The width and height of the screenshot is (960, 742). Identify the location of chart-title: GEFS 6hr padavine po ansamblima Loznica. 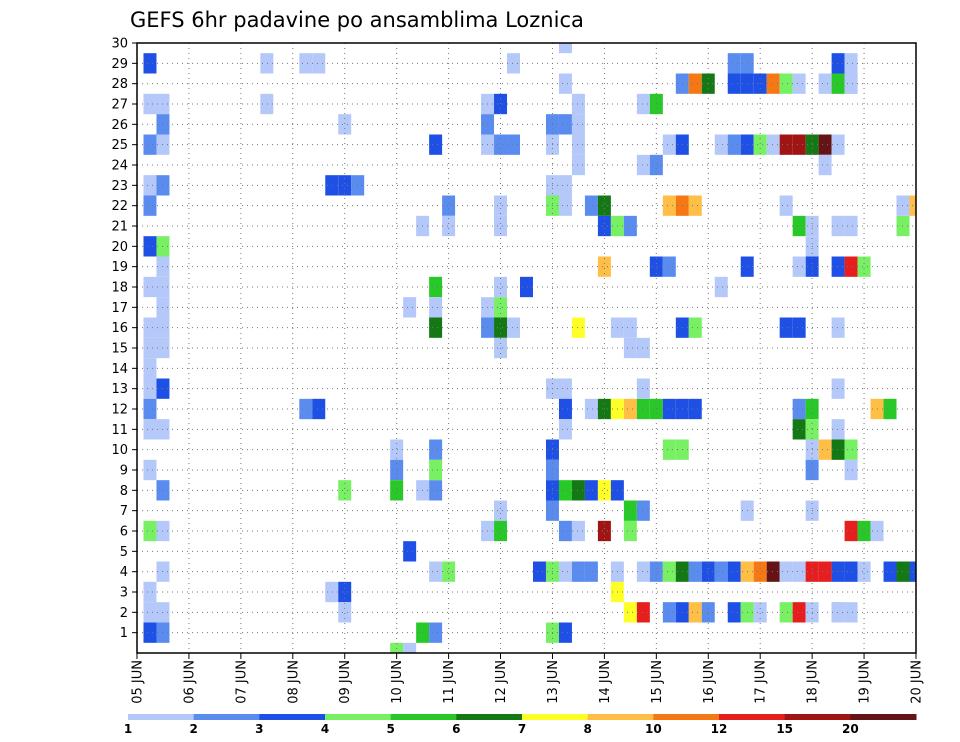
(357, 20).